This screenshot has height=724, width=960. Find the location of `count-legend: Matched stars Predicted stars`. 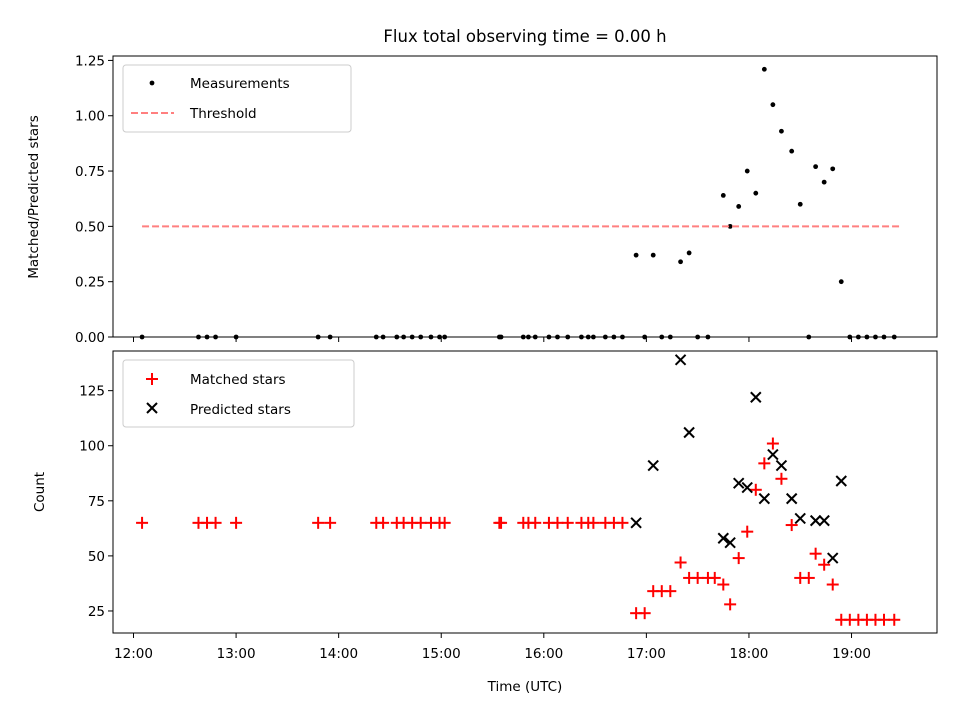

count-legend: Matched stars Predicted stars is located at coordinates (238, 393).